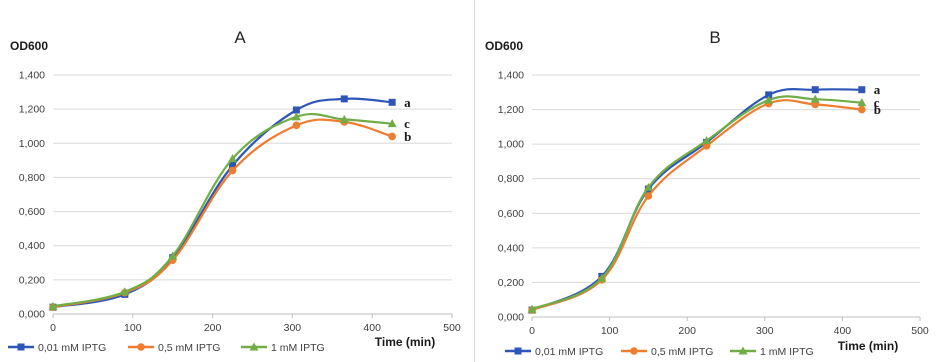  What do you see at coordinates (240, 37) in the screenshot?
I see `chart-title: A` at bounding box center [240, 37].